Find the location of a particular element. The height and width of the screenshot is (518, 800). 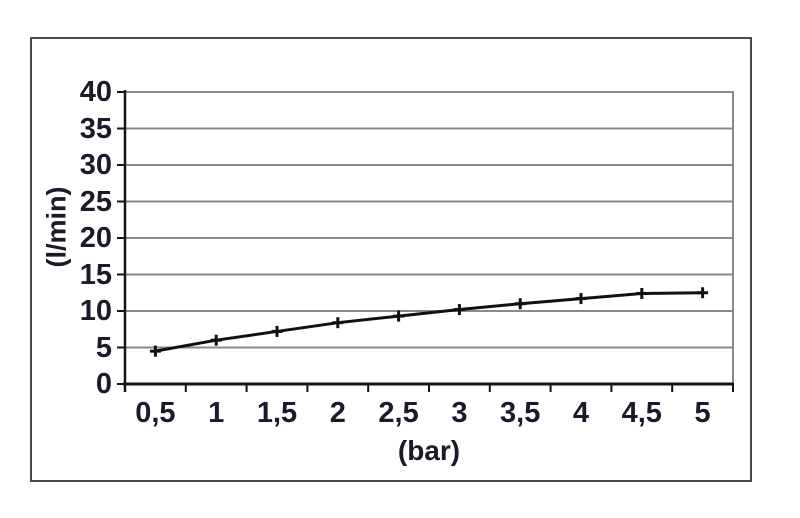

y-tick-label-40: 40 is located at coordinates (95, 92).